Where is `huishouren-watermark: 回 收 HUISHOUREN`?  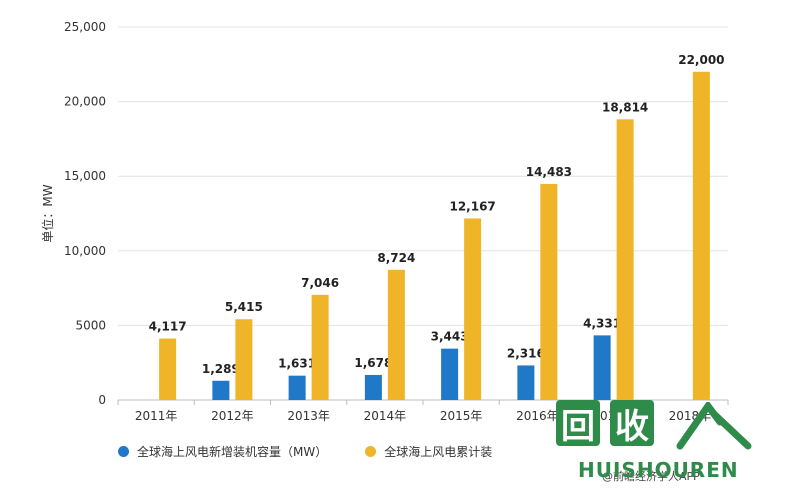
huishouren-watermark: 回 收 HUISHOUREN is located at coordinates (664, 446).